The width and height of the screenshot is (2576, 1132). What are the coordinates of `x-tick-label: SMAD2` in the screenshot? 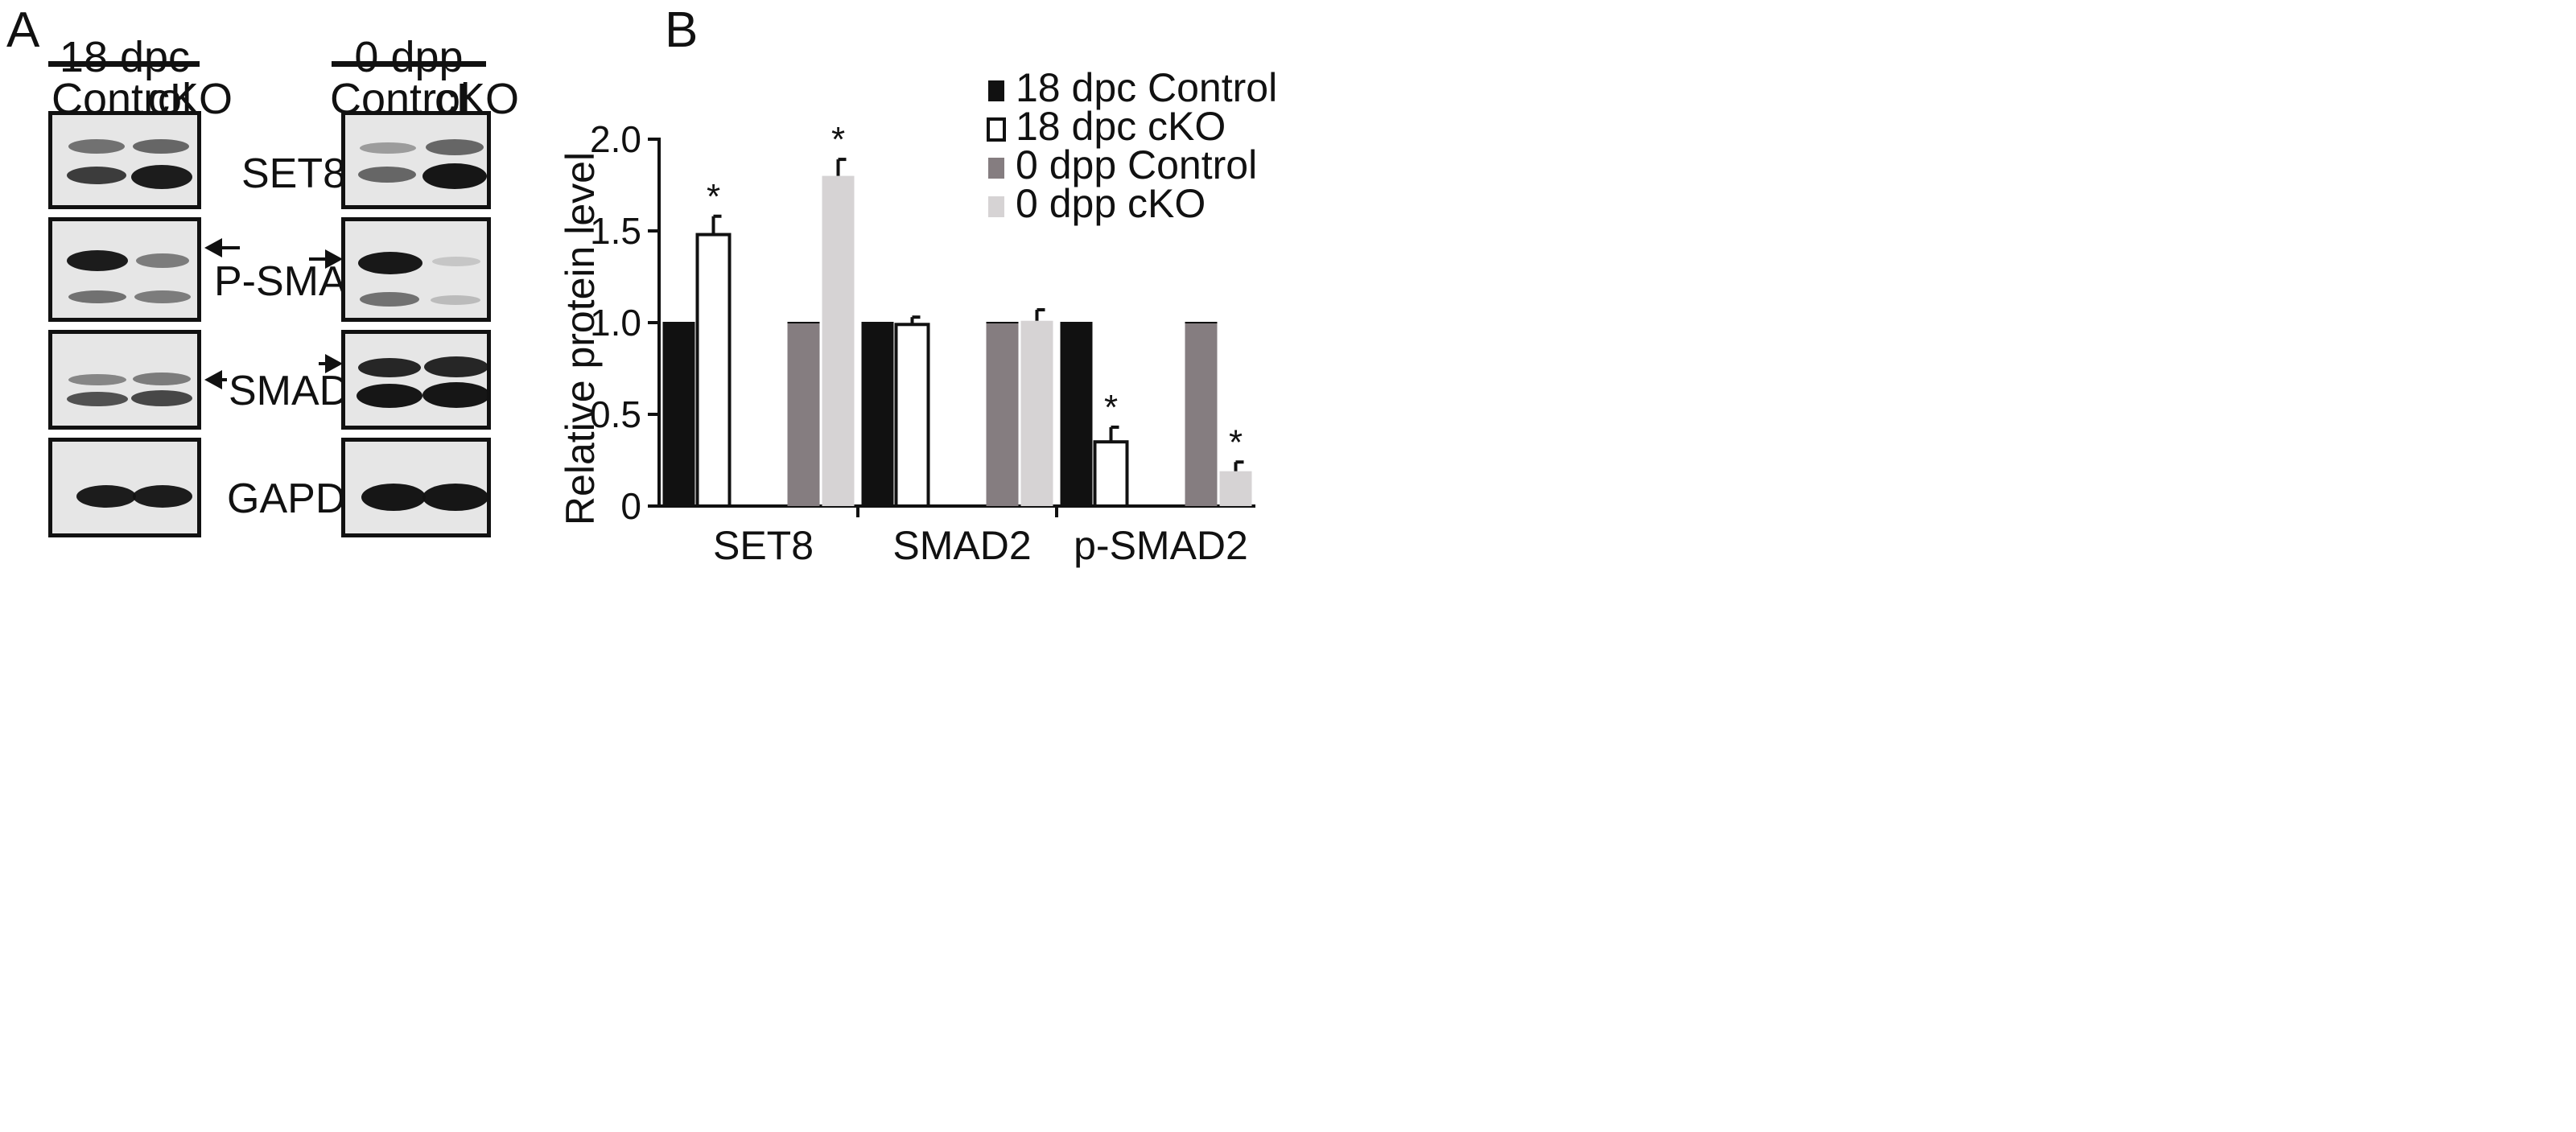 It's located at (961, 545).